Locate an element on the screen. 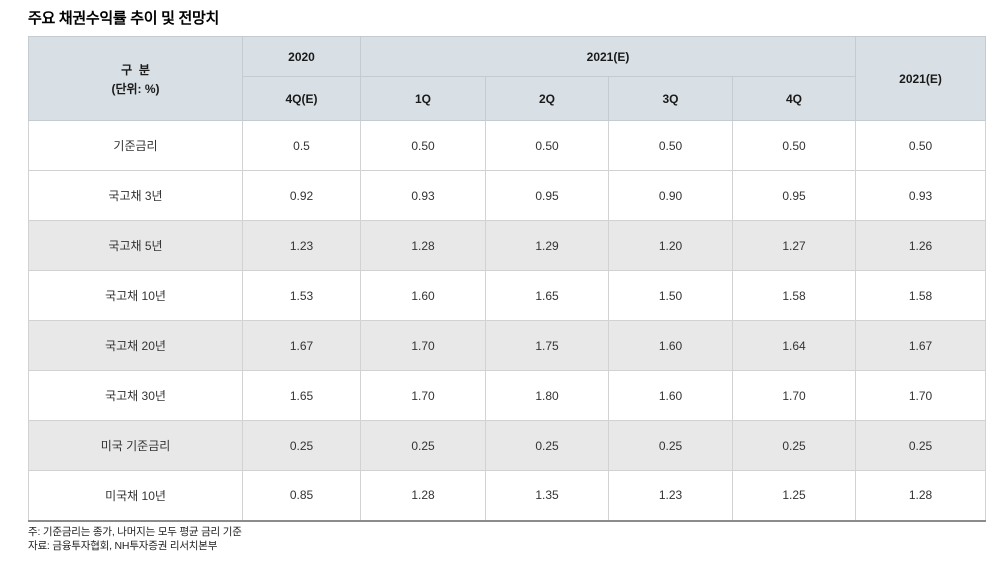  col-group-2021: 2021(E) is located at coordinates (608, 56).